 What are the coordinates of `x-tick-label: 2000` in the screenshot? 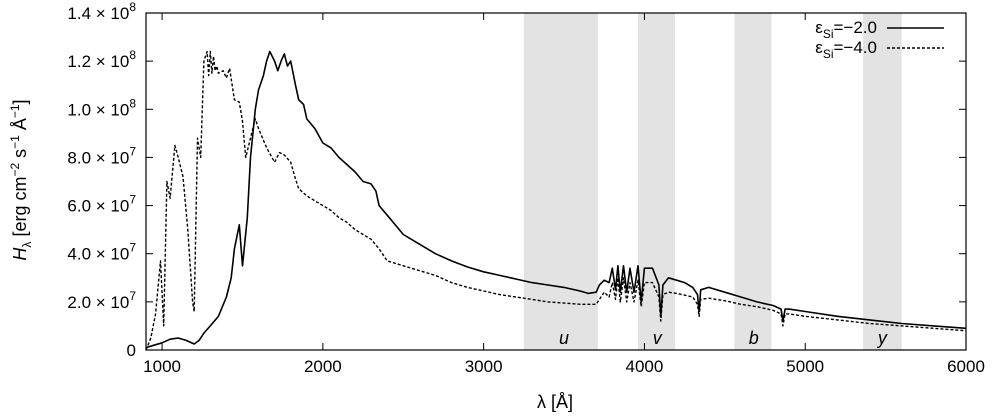 It's located at (323, 366).